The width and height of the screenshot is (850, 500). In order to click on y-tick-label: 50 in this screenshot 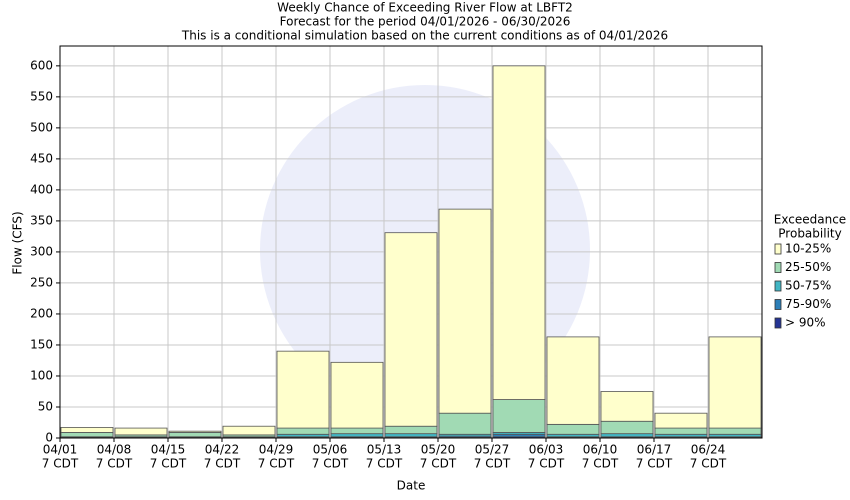, I will do `click(45, 406)`.